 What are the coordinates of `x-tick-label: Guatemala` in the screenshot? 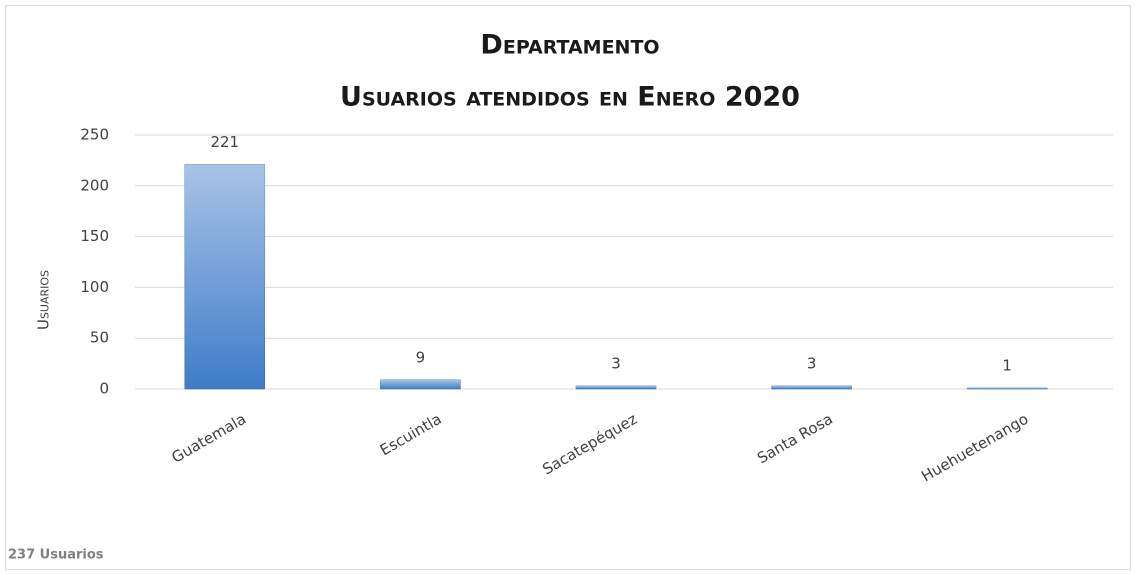 It's located at (209, 438).